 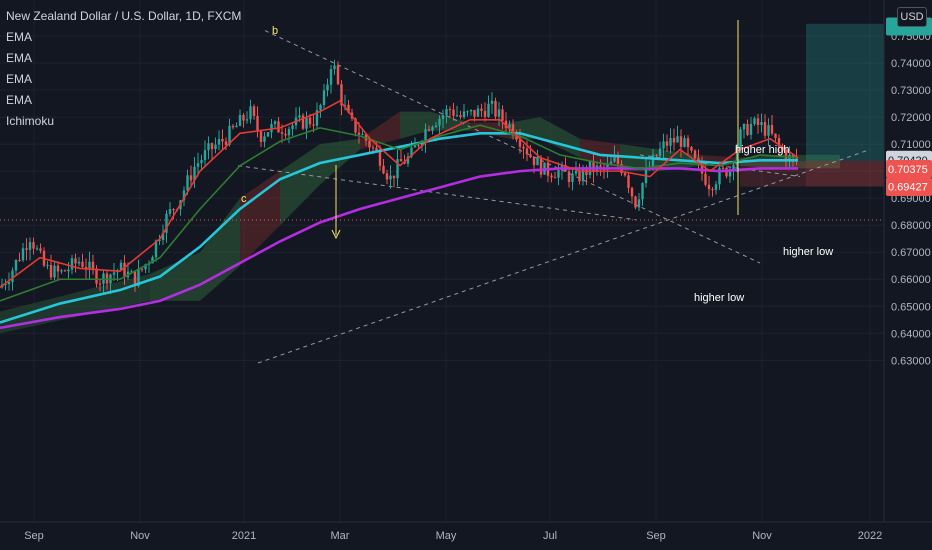 I want to click on price-tick: 0.69000, so click(x=911, y=199).